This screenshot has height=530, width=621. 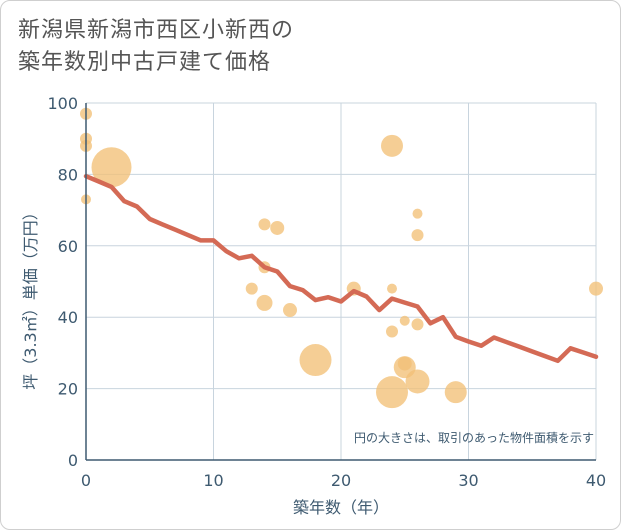 I want to click on y-tick-label: 100, so click(x=62, y=103).